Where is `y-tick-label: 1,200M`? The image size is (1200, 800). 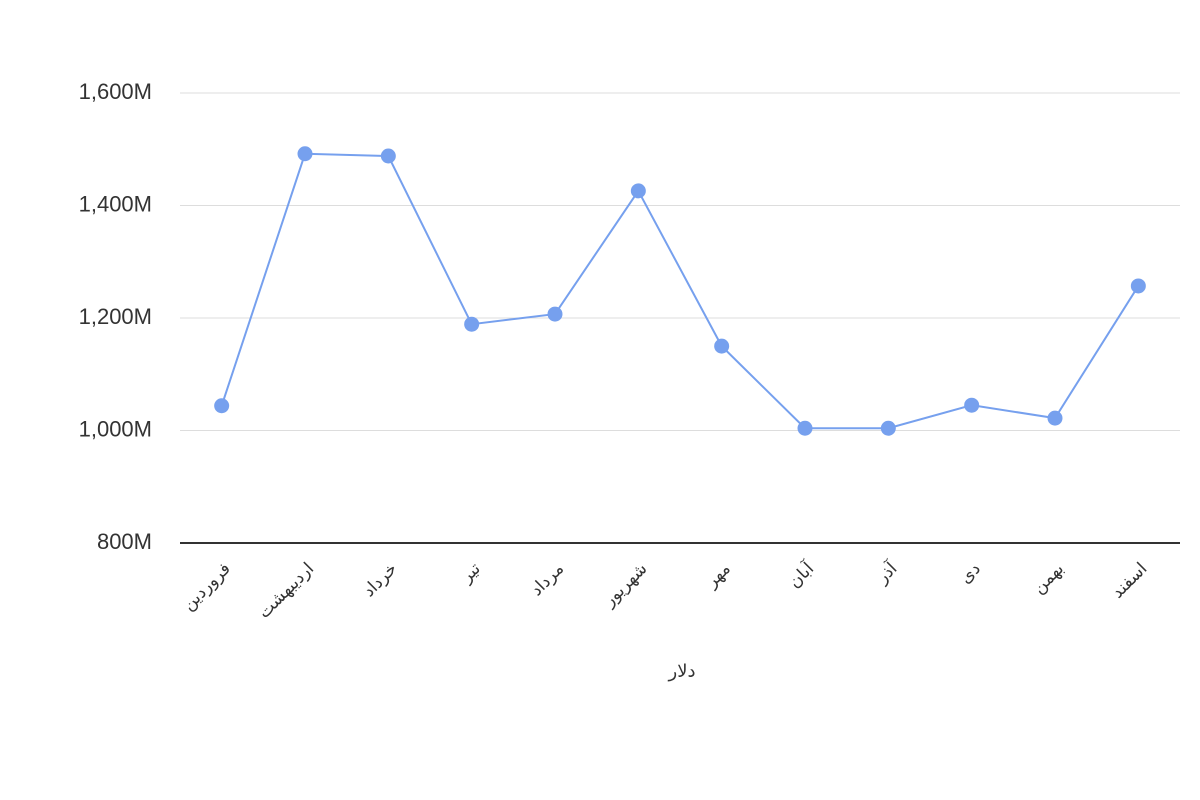
y-tick-label: 1,200M is located at coordinates (115, 316).